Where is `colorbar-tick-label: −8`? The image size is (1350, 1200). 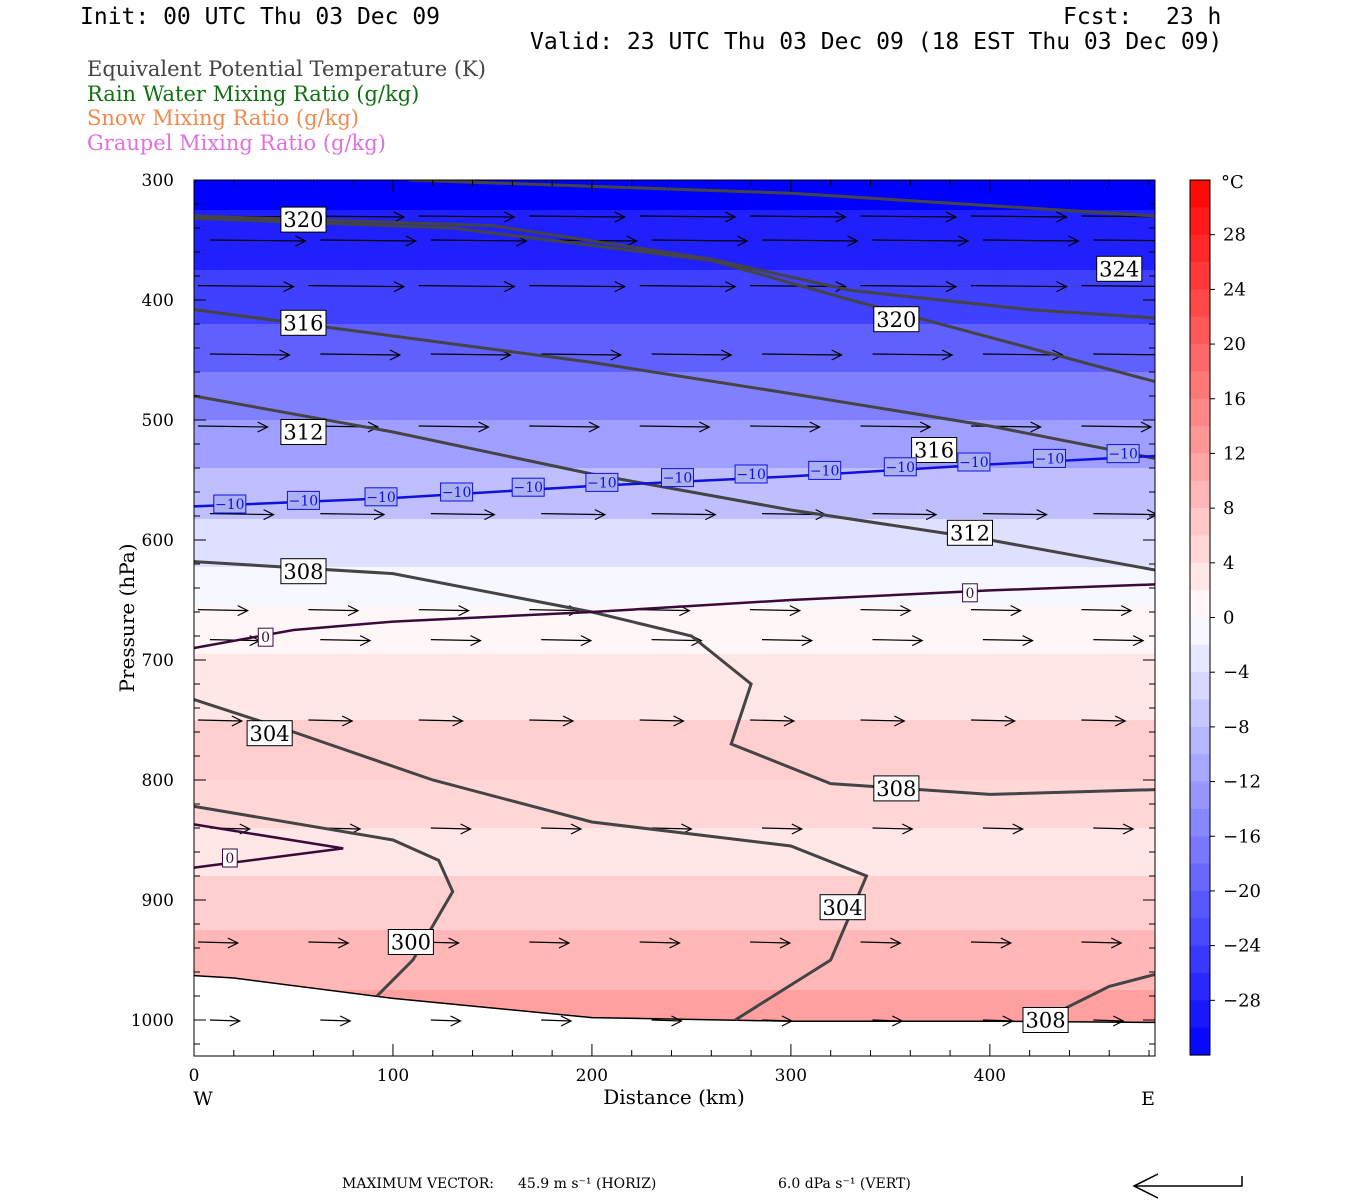
colorbar-tick-label: −8 is located at coordinates (1236, 727).